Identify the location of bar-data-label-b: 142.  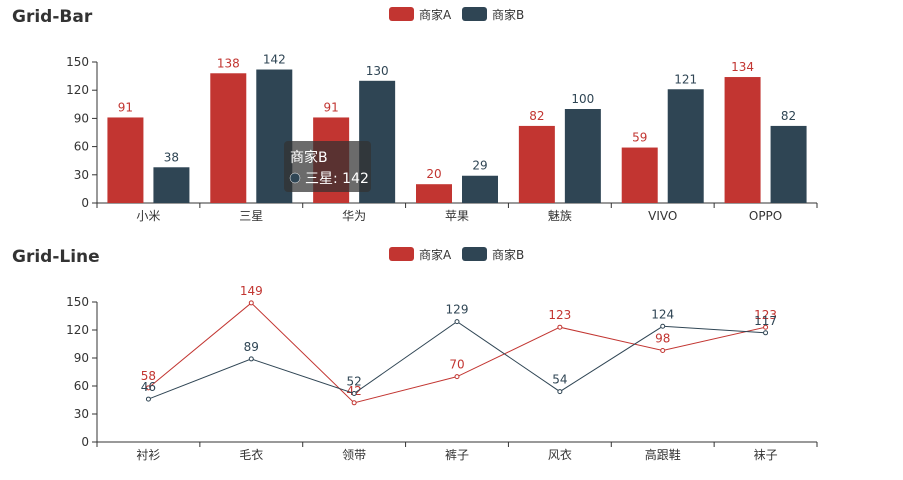
(274, 60).